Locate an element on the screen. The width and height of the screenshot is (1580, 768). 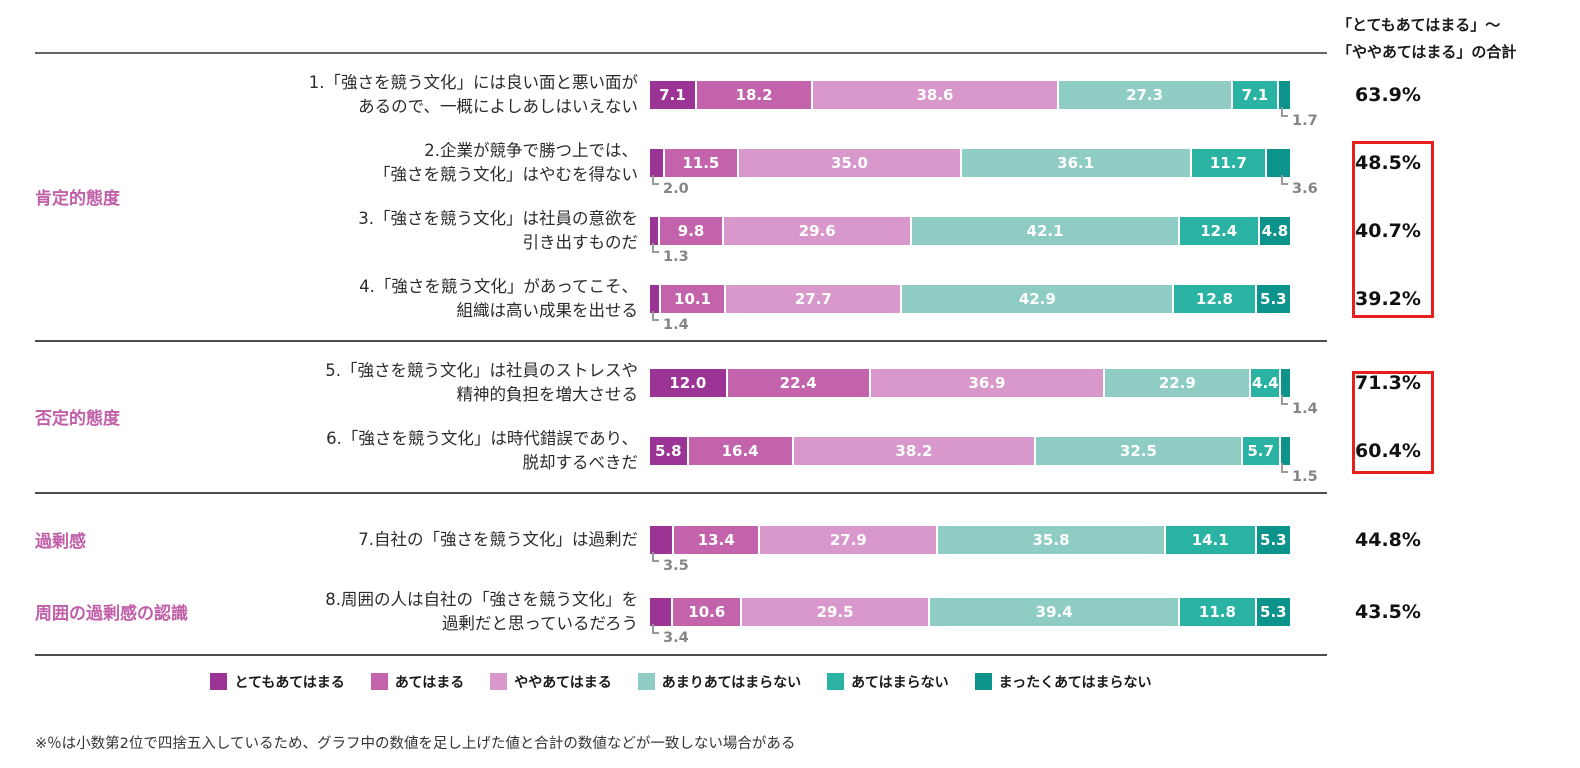
item-label-line: 7.自社の「強さを競う文化」は過剰だ is located at coordinates (498, 539).